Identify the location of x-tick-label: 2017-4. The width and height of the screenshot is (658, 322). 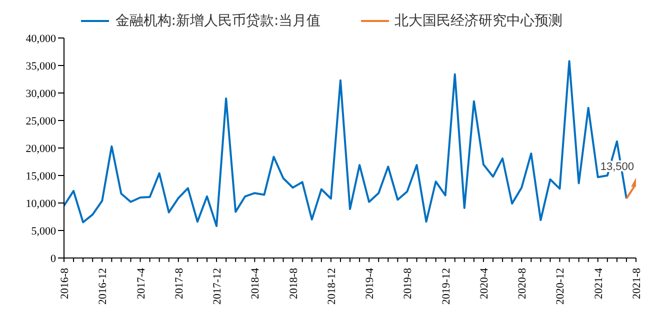
(141, 284).